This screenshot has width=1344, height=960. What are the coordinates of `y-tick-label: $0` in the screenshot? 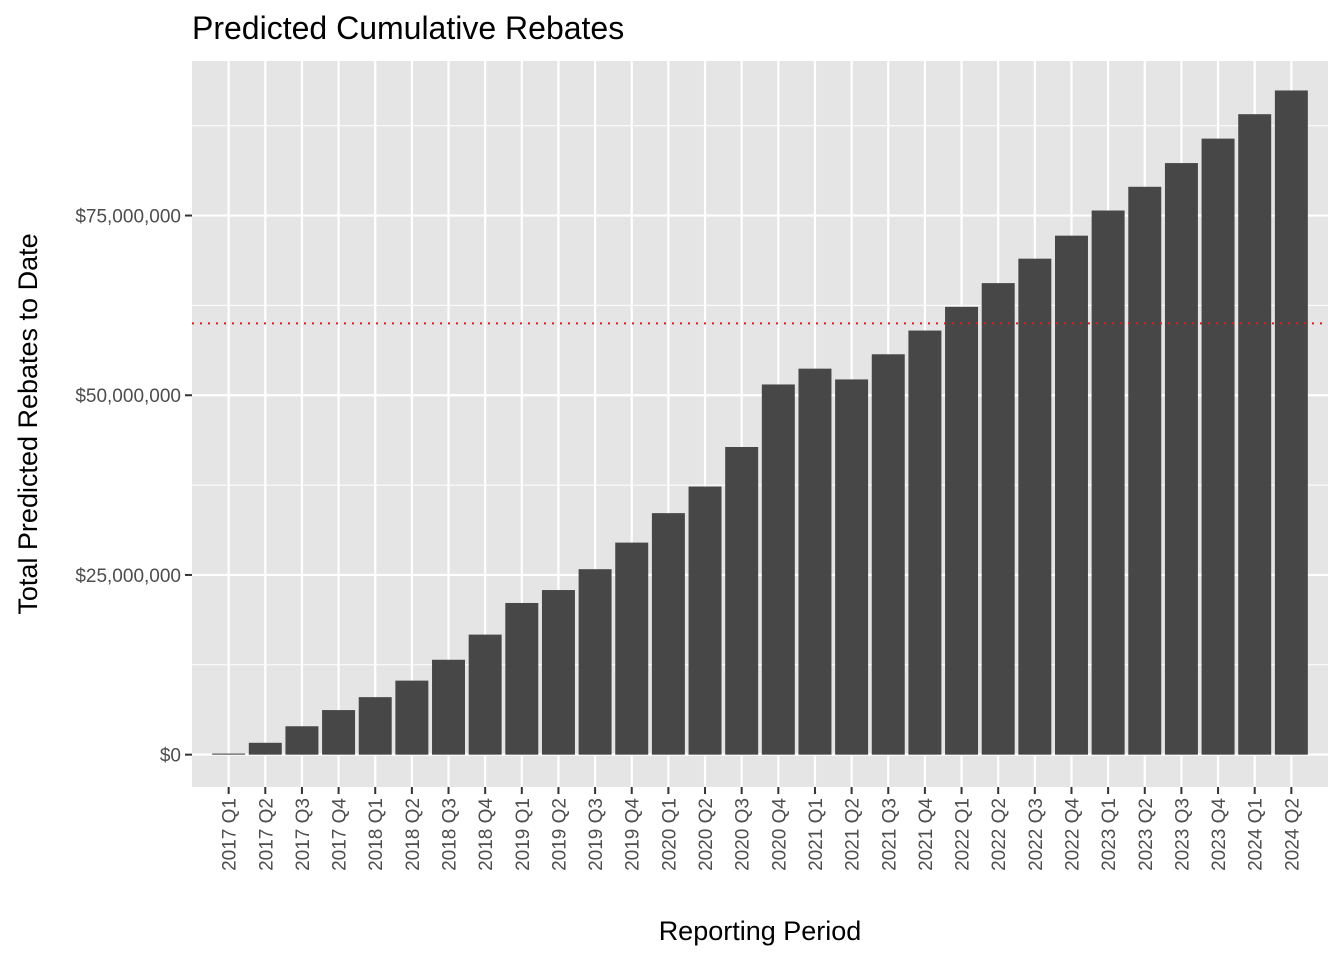 It's located at (170, 756).